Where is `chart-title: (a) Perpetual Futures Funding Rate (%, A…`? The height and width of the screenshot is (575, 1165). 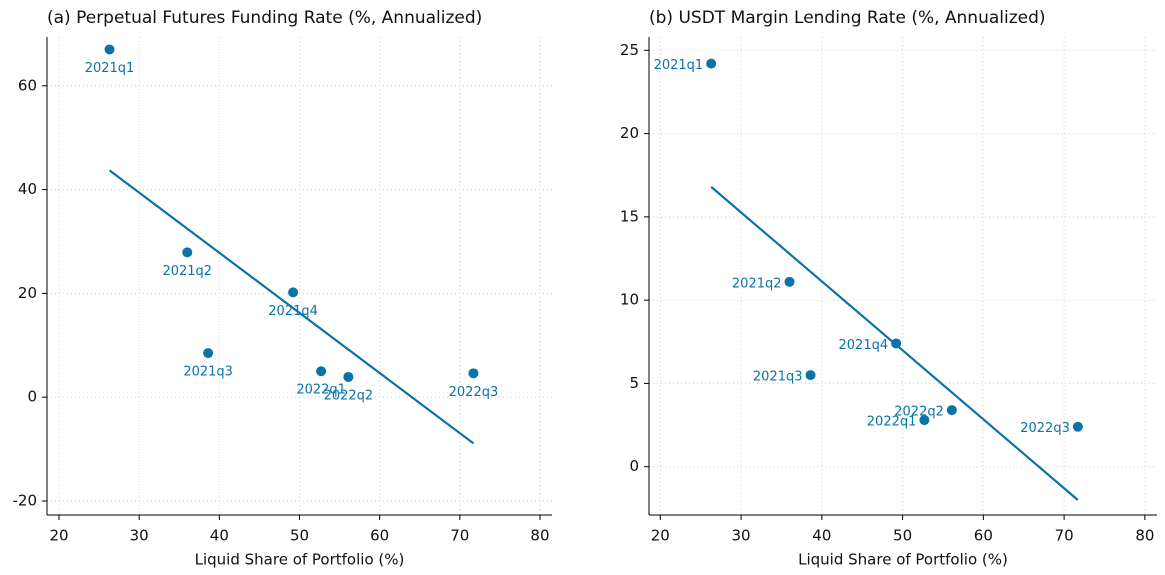
chart-title: (a) Perpetual Futures Funding Rate (%, A… is located at coordinates (264, 18).